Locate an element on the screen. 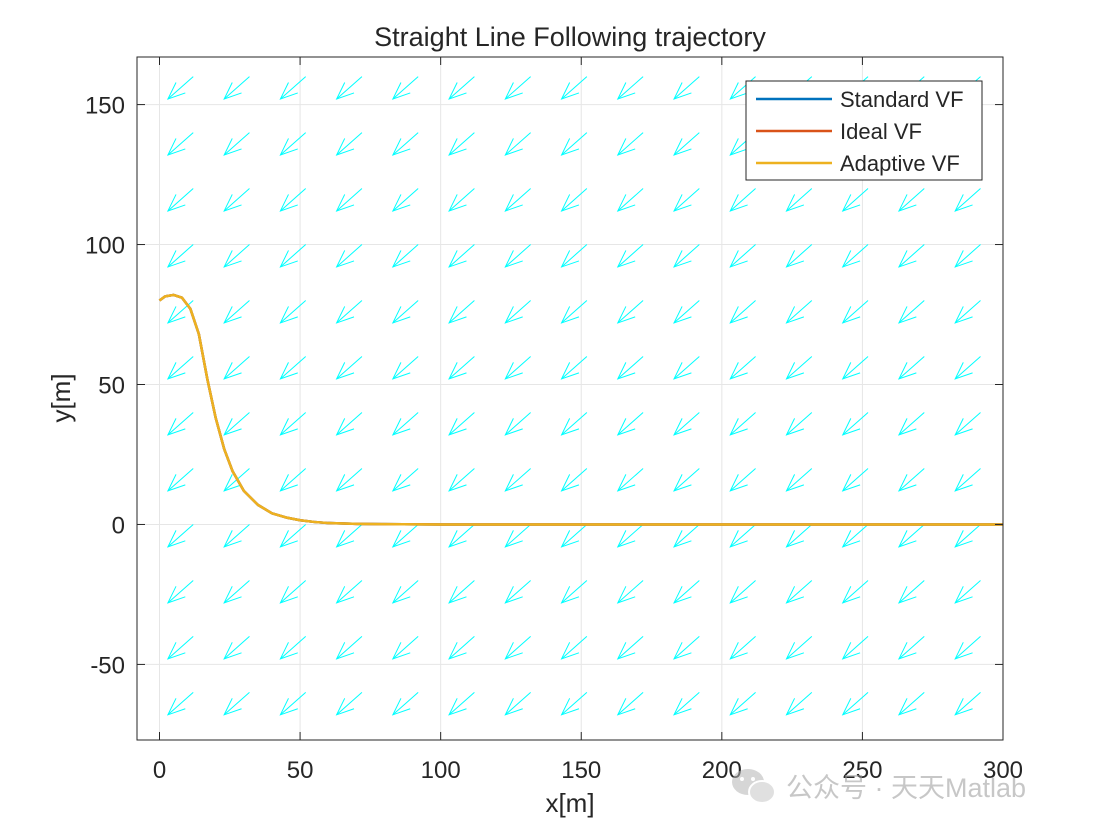 This screenshot has width=1106, height=831. x-tick-label: 100 is located at coordinates (441, 770).